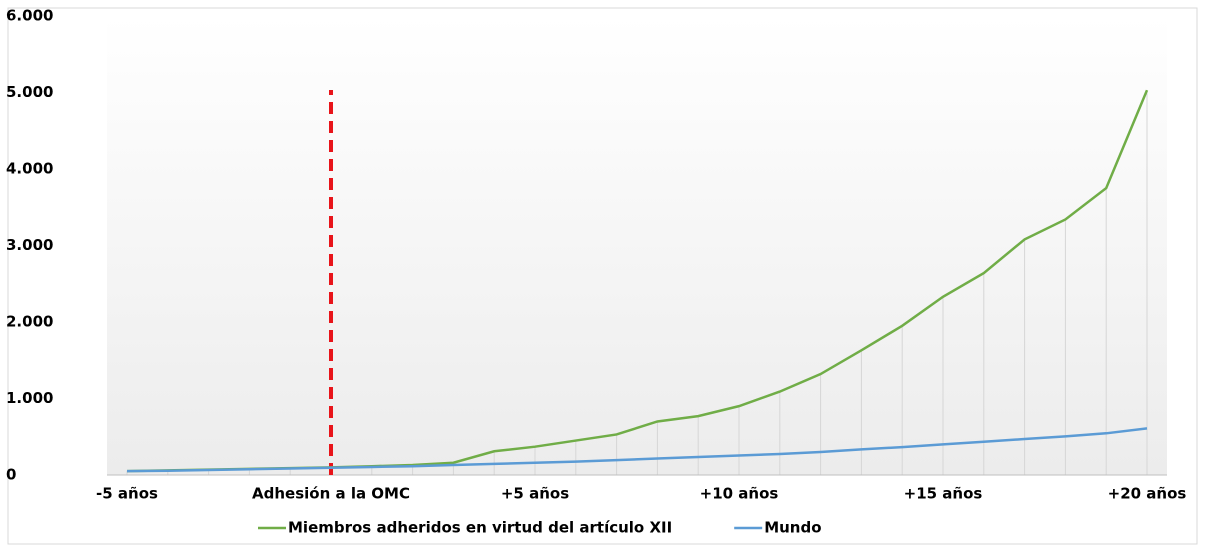 The image size is (1205, 552). What do you see at coordinates (739, 494) in the screenshot?
I see `x-tick-label: +10 años` at bounding box center [739, 494].